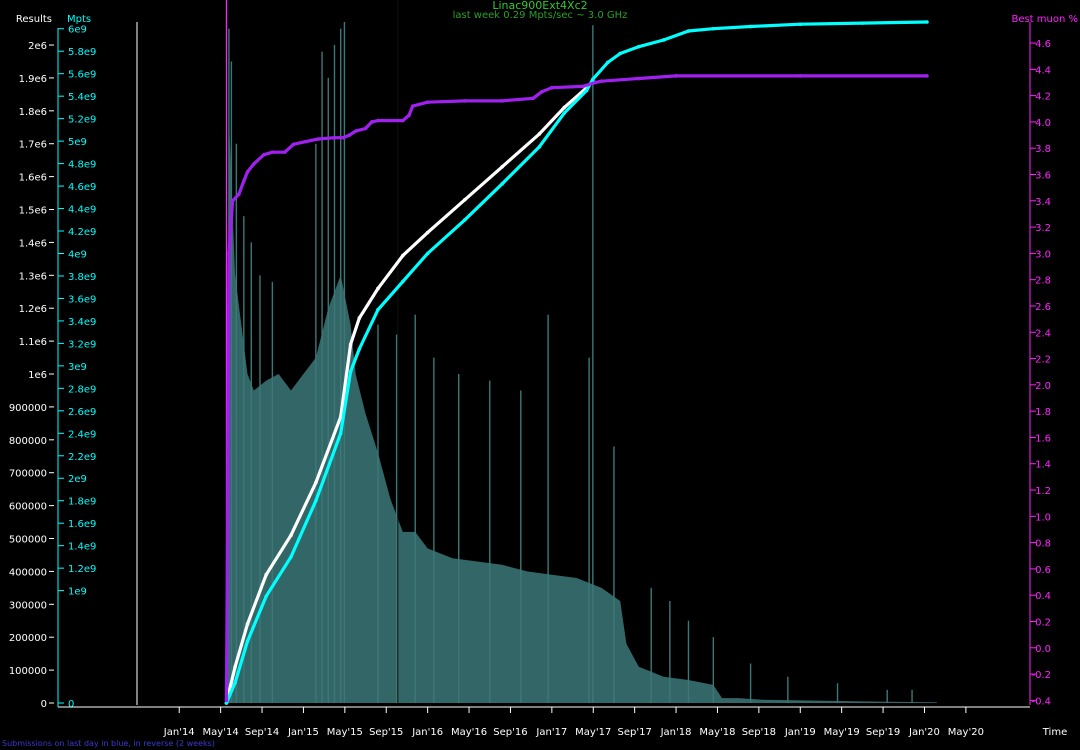  Describe the element at coordinates (82, 344) in the screenshot. I see `mpts-tick-label: 3.2e9` at that location.